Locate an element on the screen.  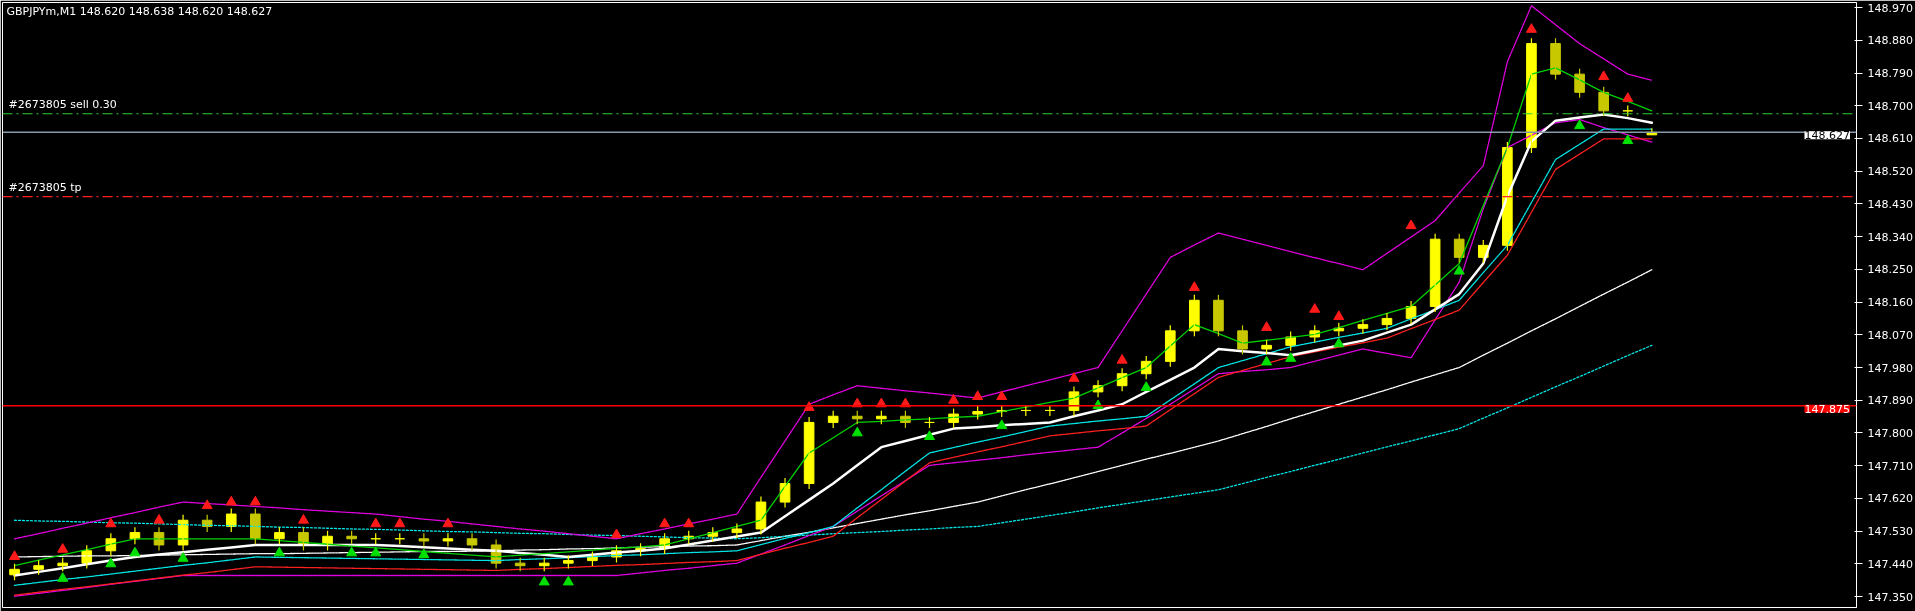
y-tick-label: 148.970 is located at coordinates (1890, 8).